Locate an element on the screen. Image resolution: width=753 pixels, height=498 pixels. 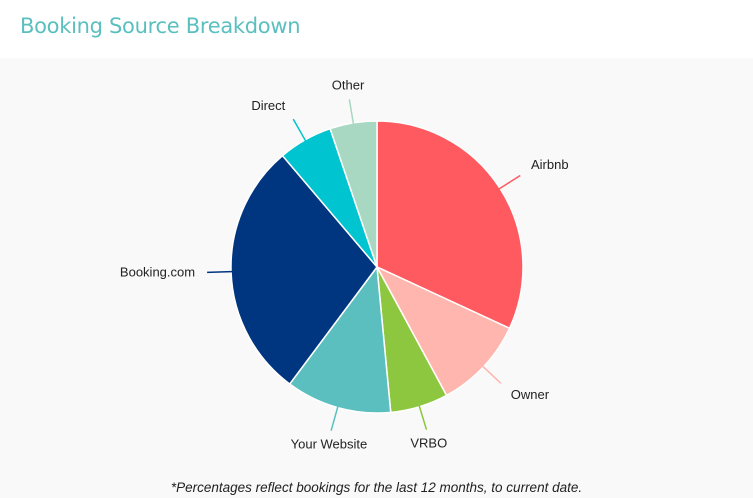
slice-label: Booking.com is located at coordinates (157, 272).